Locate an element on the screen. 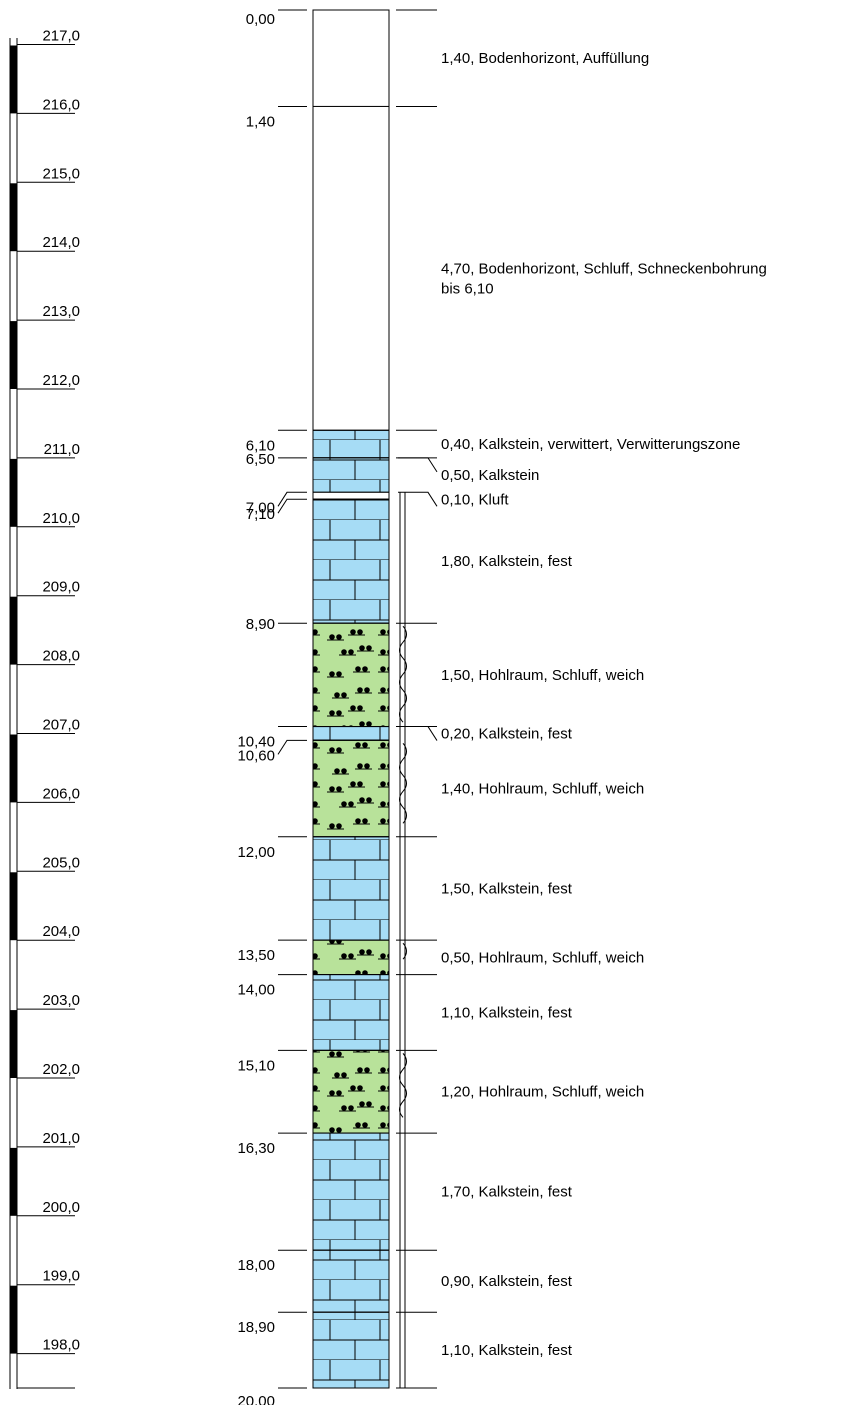 This screenshot has height=1405, width=843. layer-description: 1,40, Bodenhorizont, Auffüllung is located at coordinates (545, 58).